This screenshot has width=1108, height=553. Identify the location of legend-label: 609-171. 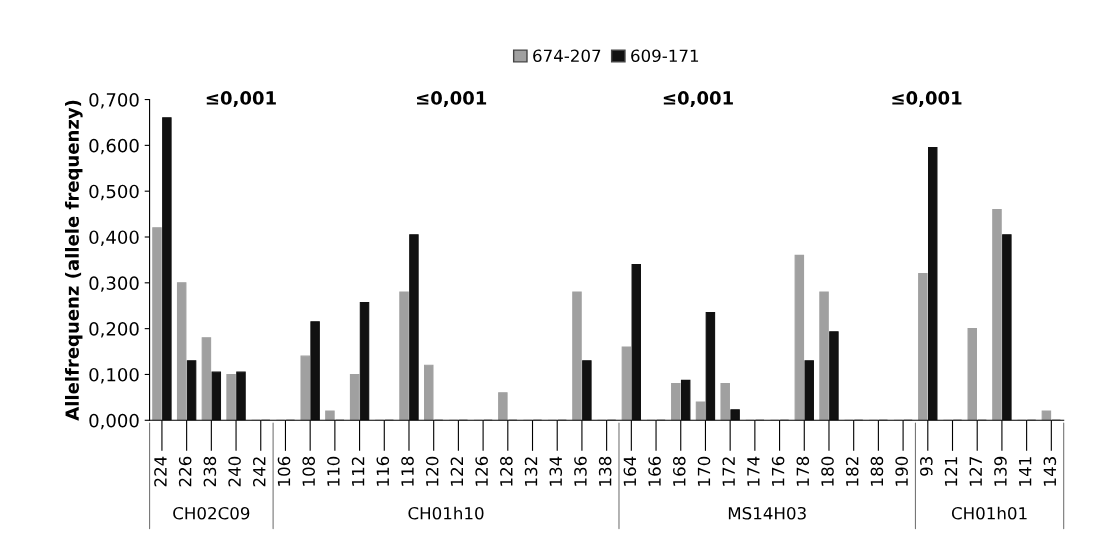
(665, 56).